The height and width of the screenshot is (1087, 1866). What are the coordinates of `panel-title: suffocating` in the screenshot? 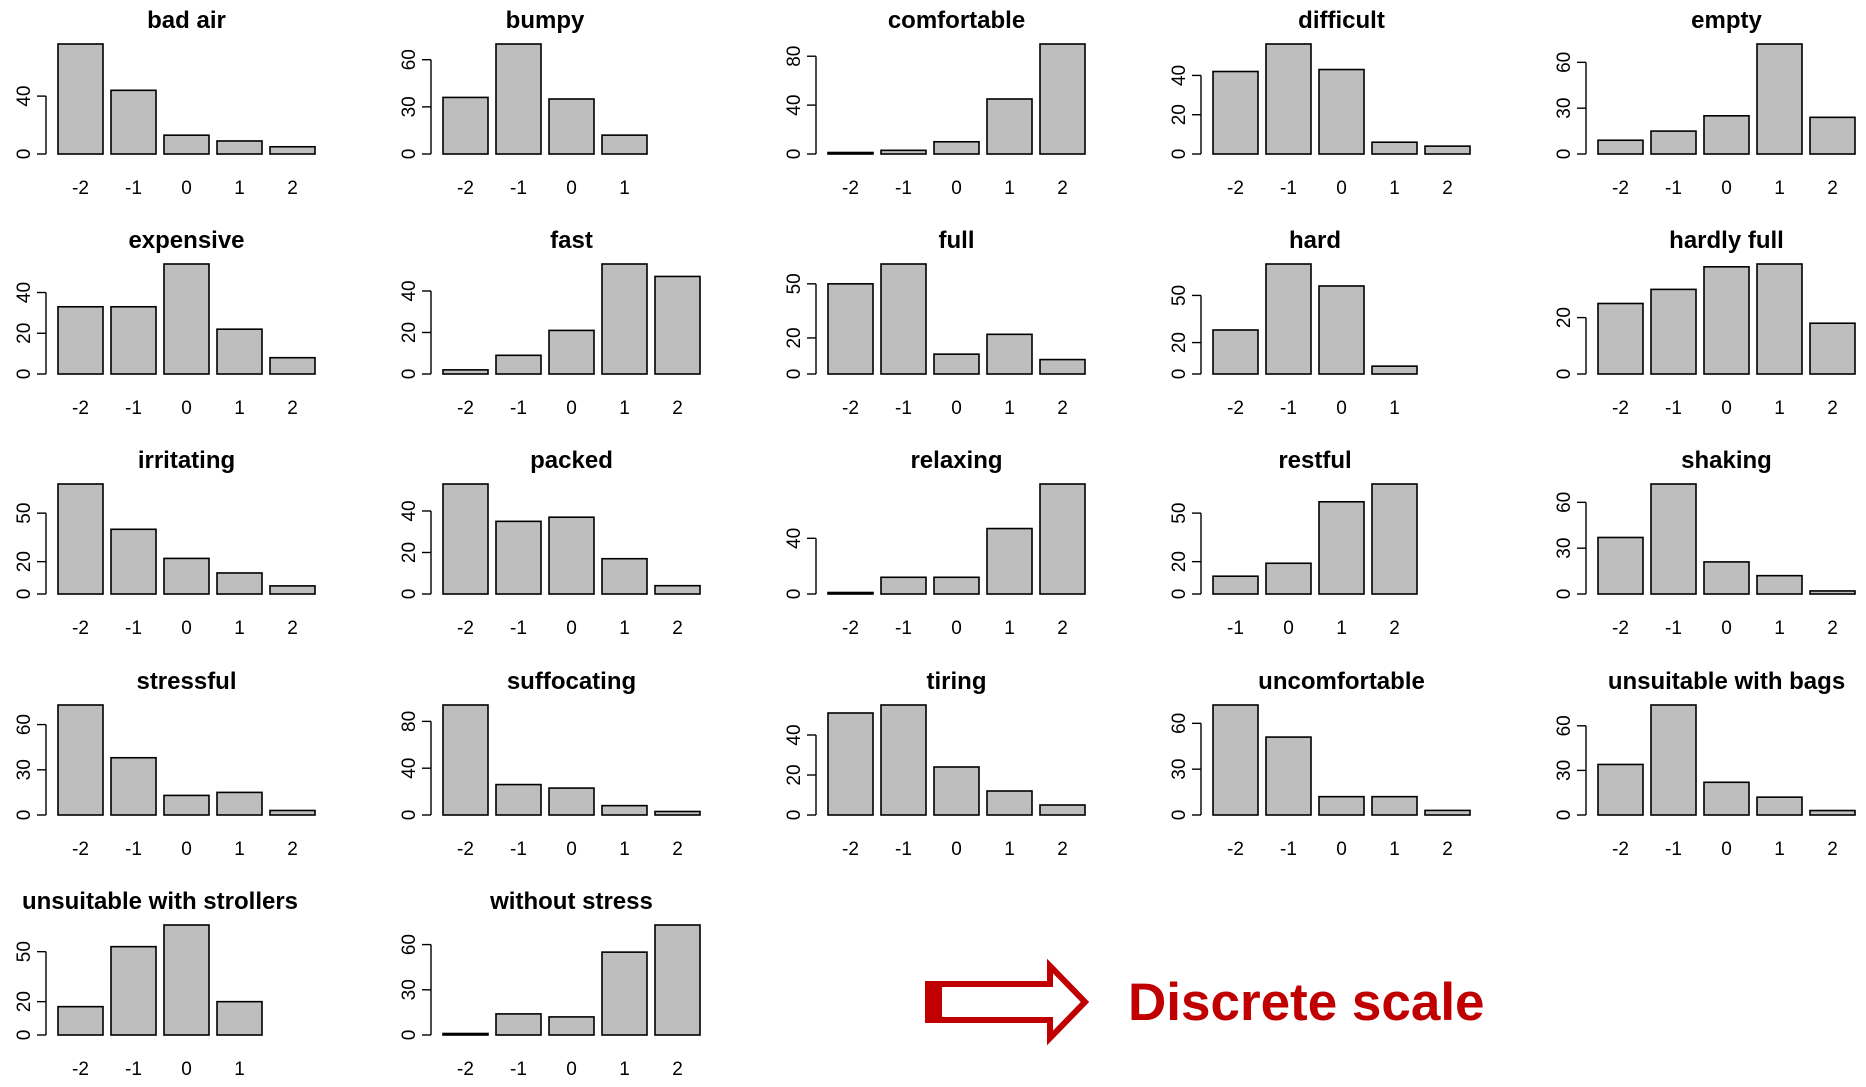 It's located at (571, 681).